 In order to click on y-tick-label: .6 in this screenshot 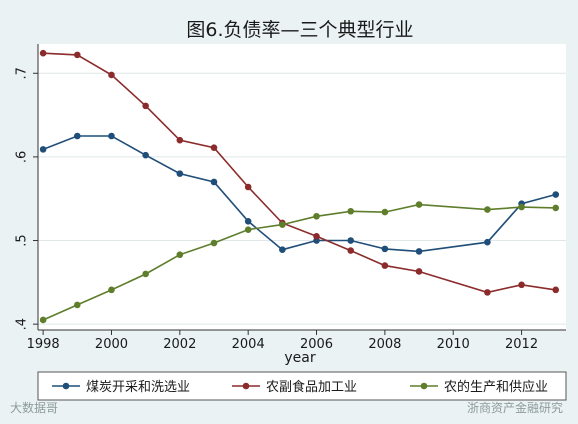, I will do `click(22, 157)`.